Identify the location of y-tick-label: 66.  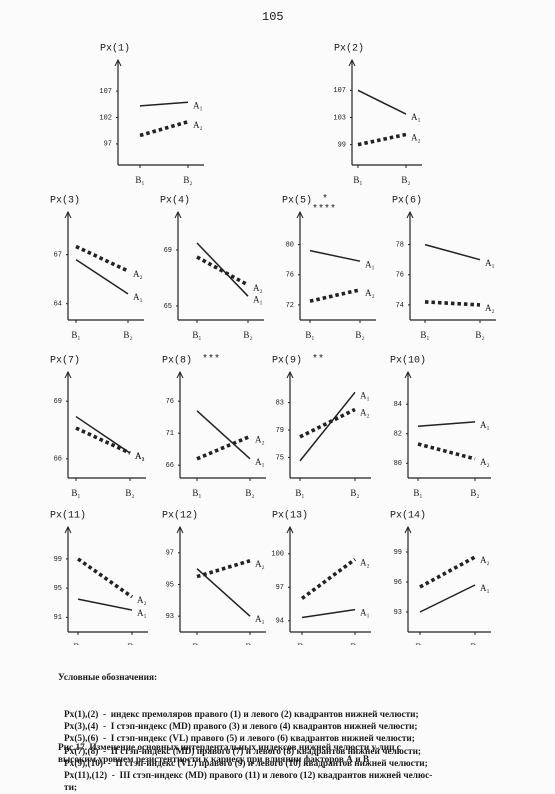
(170, 466).